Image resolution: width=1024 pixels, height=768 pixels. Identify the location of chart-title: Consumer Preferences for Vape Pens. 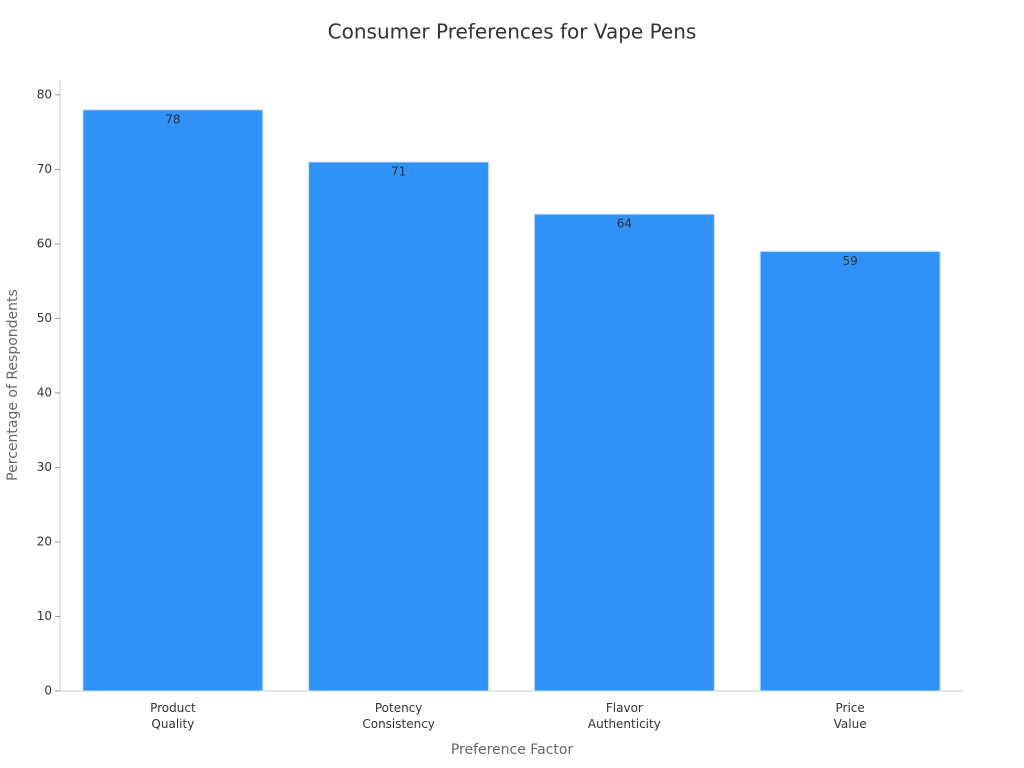
(512, 32).